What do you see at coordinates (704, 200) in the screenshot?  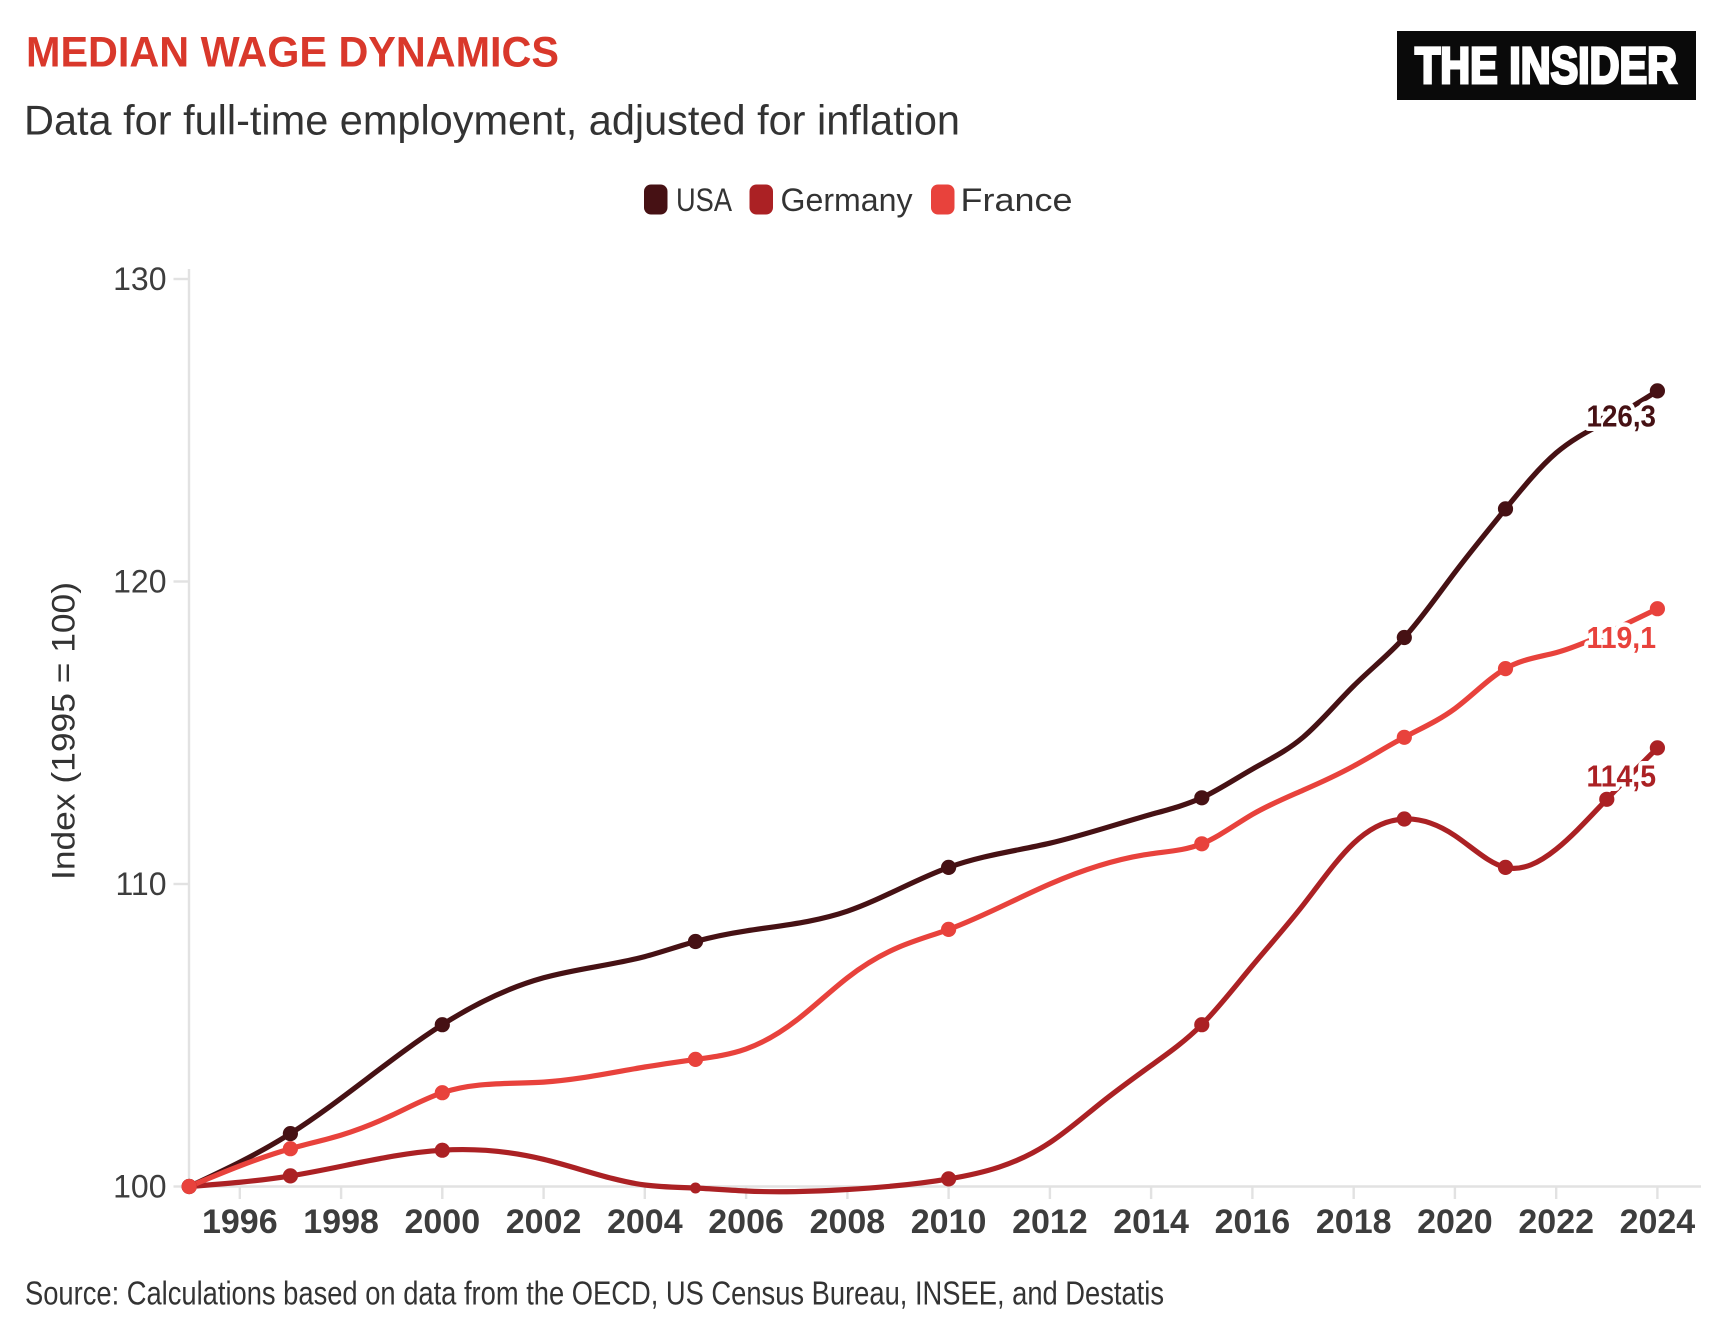 I see `svg-text: USA` at bounding box center [704, 200].